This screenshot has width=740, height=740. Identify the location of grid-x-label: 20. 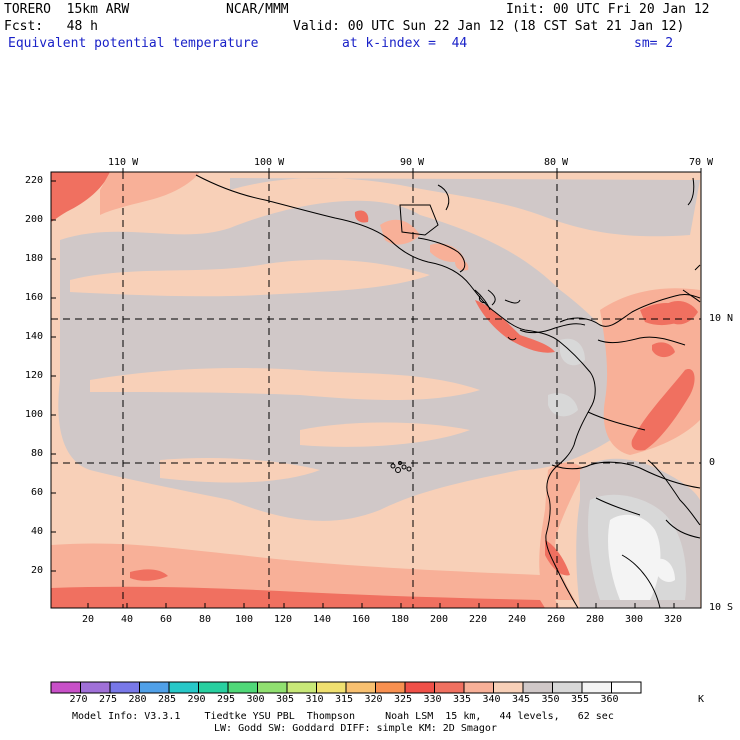
(88, 619).